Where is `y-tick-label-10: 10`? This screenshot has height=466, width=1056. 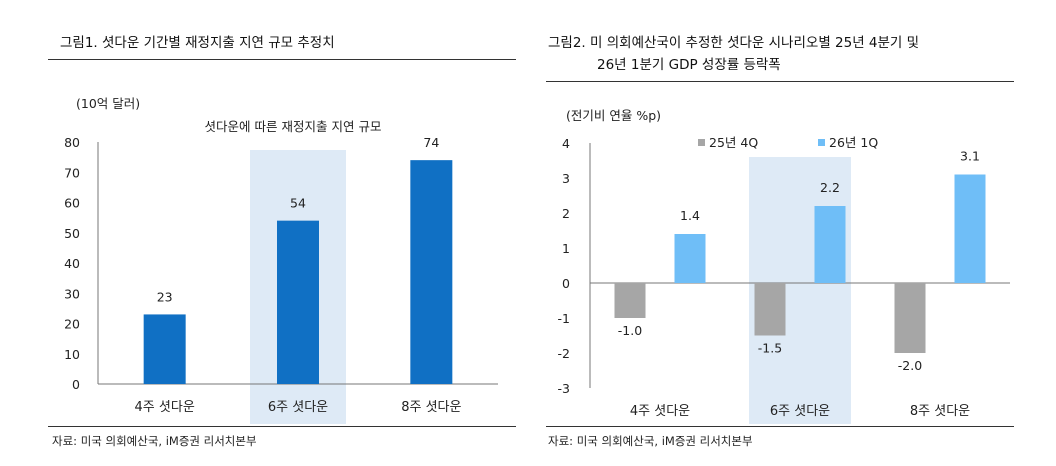 y-tick-label-10: 10 is located at coordinates (72, 354).